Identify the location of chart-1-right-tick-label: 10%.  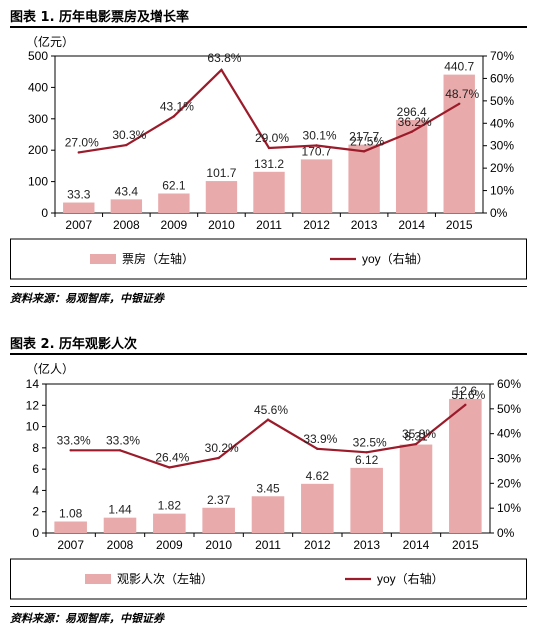
(502, 191).